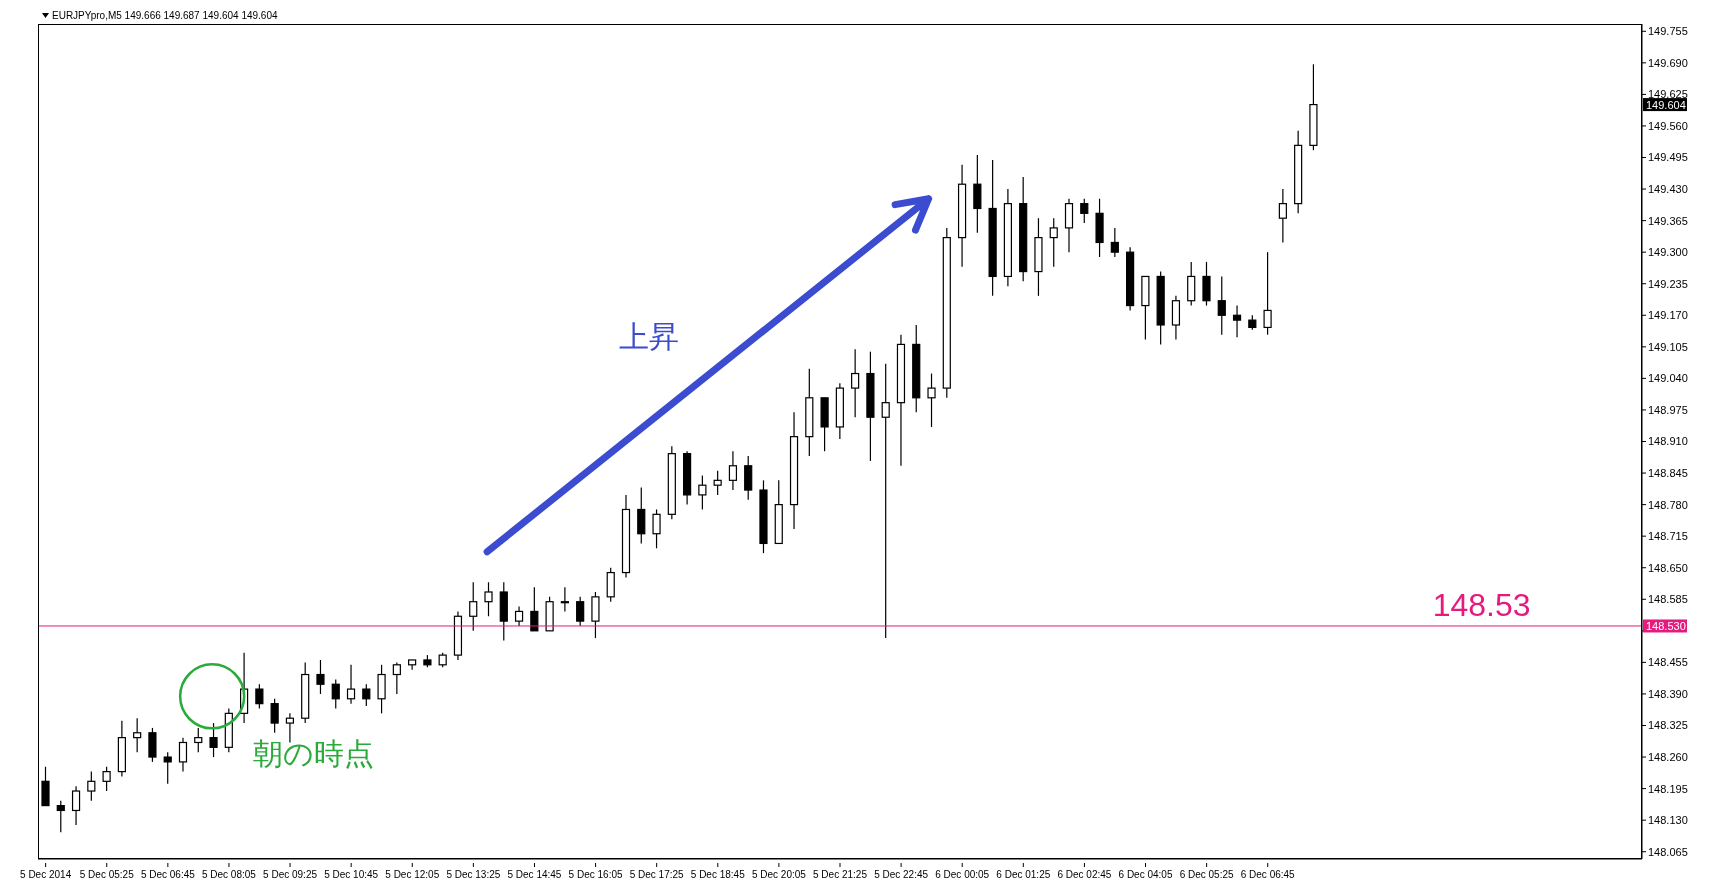  What do you see at coordinates (1668, 315) in the screenshot?
I see `y-tick-label: 149.170` at bounding box center [1668, 315].